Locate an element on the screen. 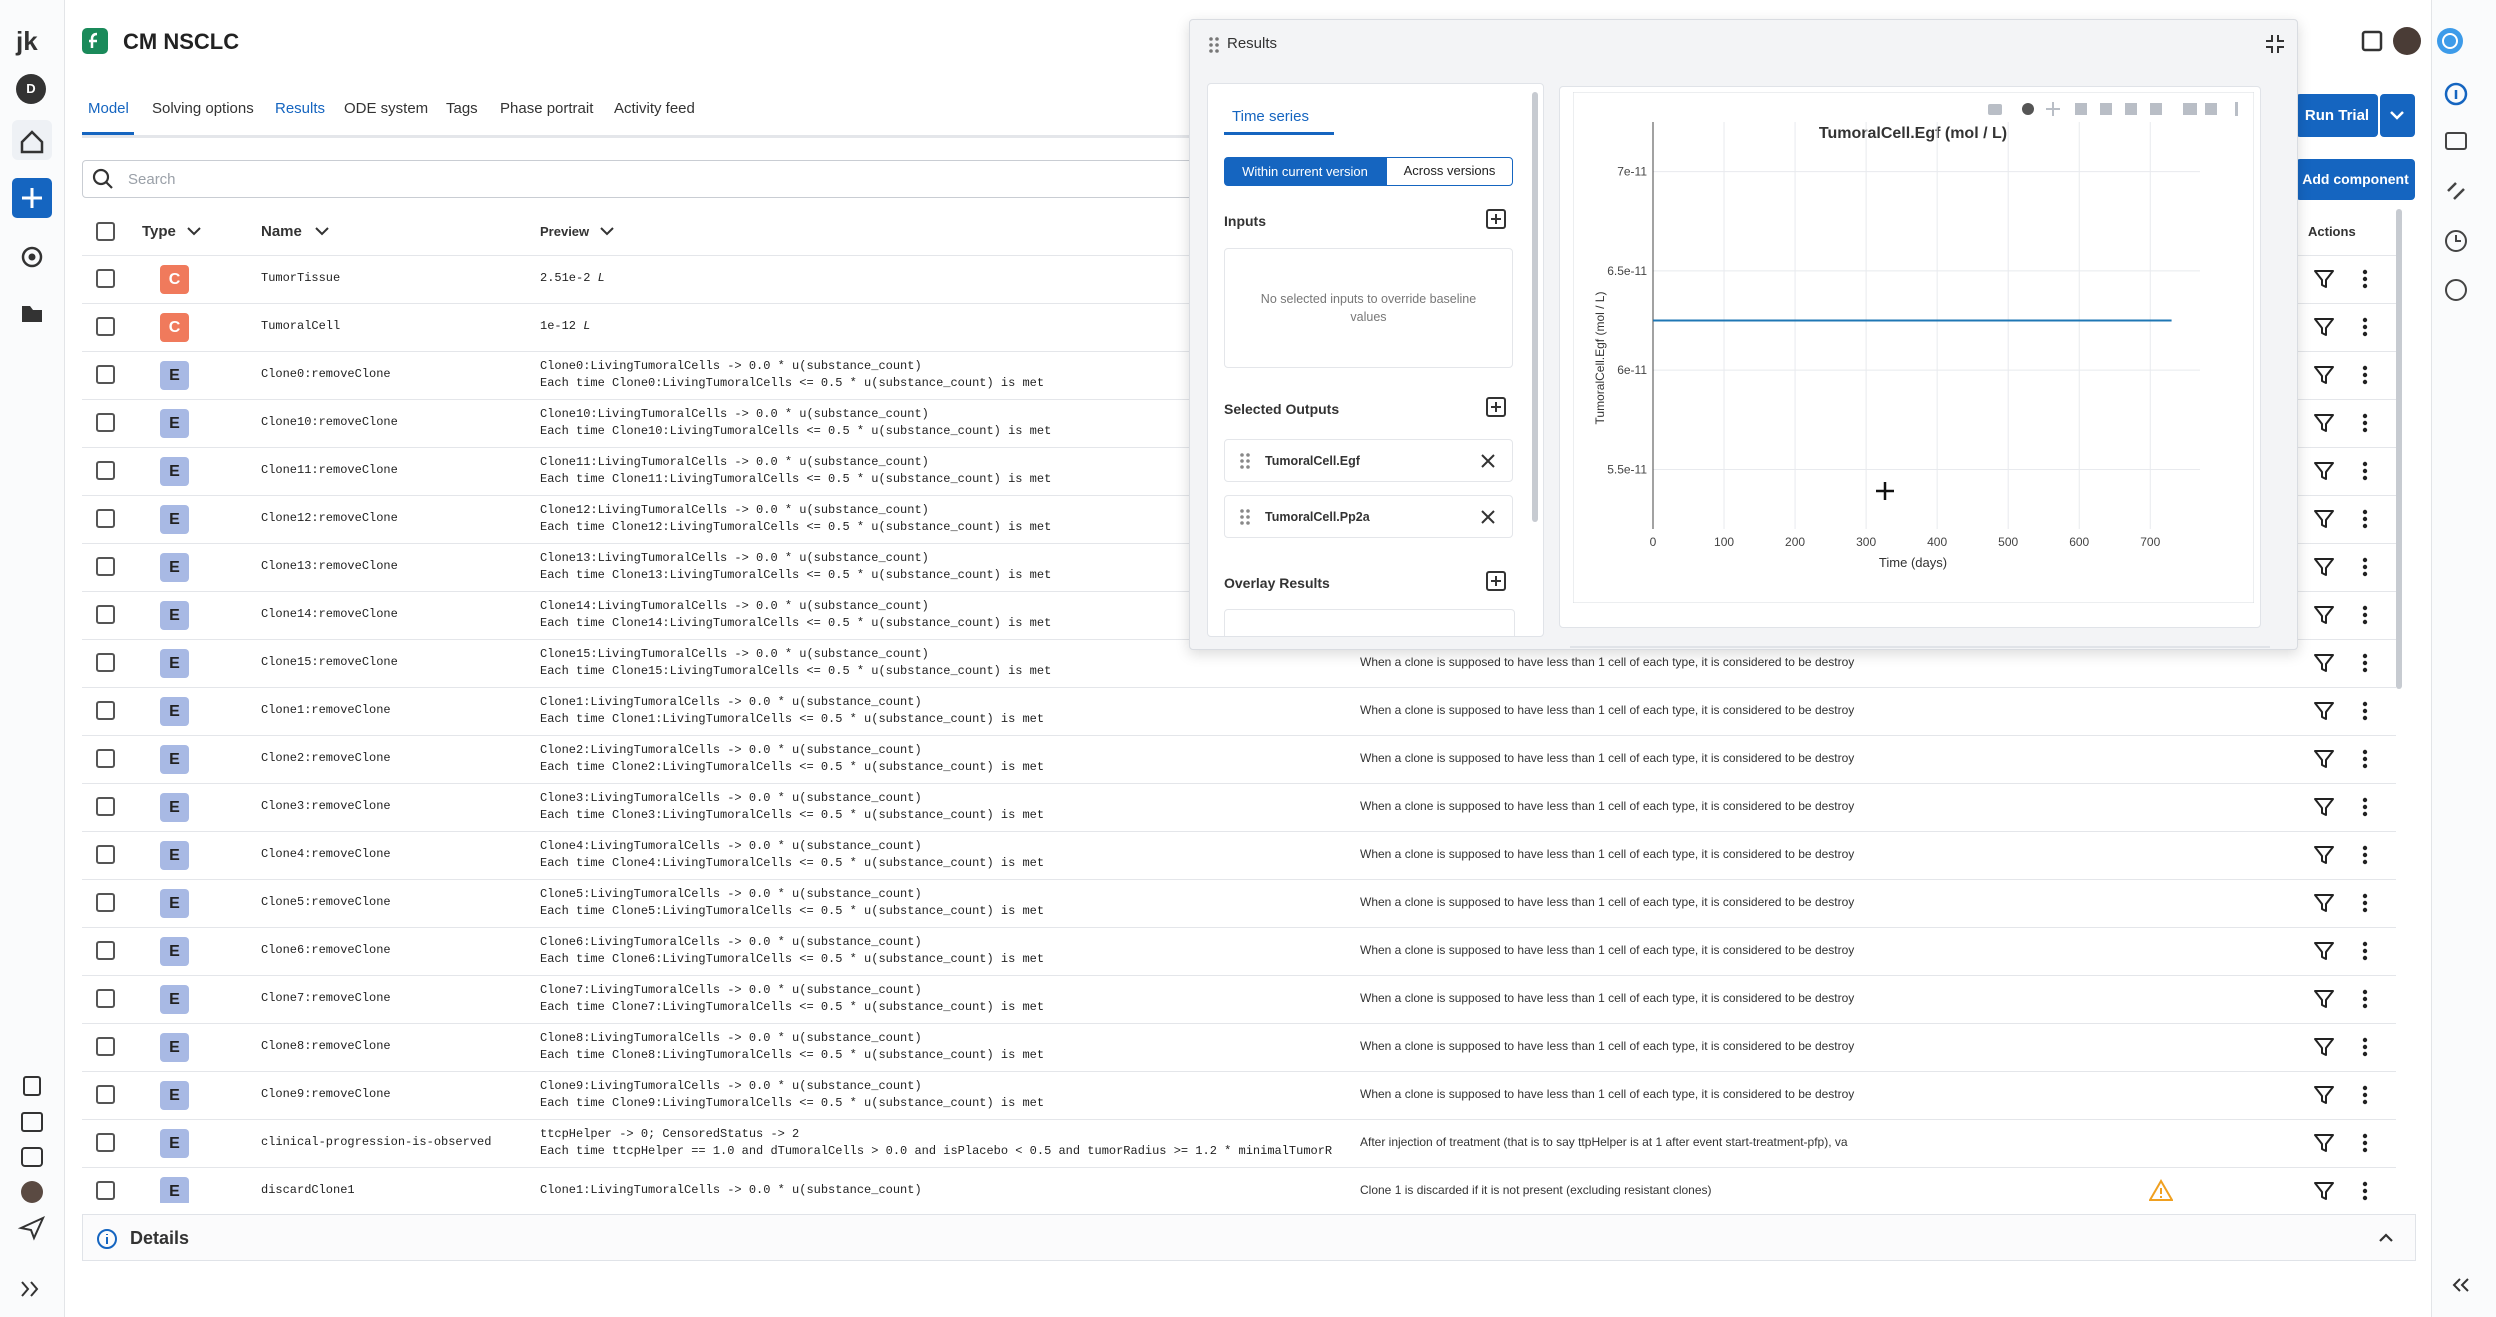 This screenshot has width=2496, height=1317. add-component-button: Add component is located at coordinates (2355, 179).